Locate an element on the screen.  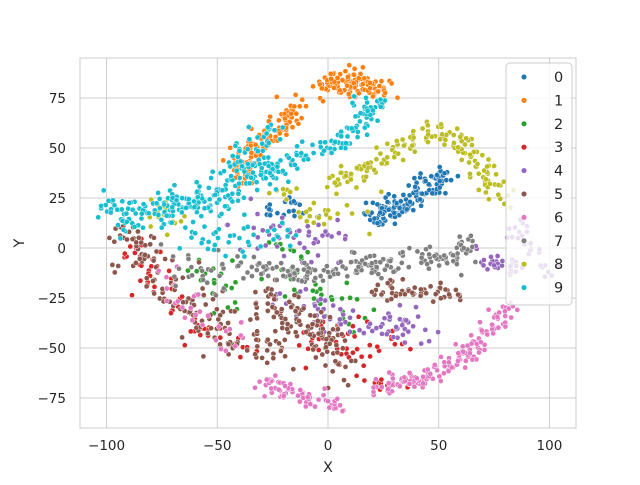
legend-label: 8 is located at coordinates (558, 265).